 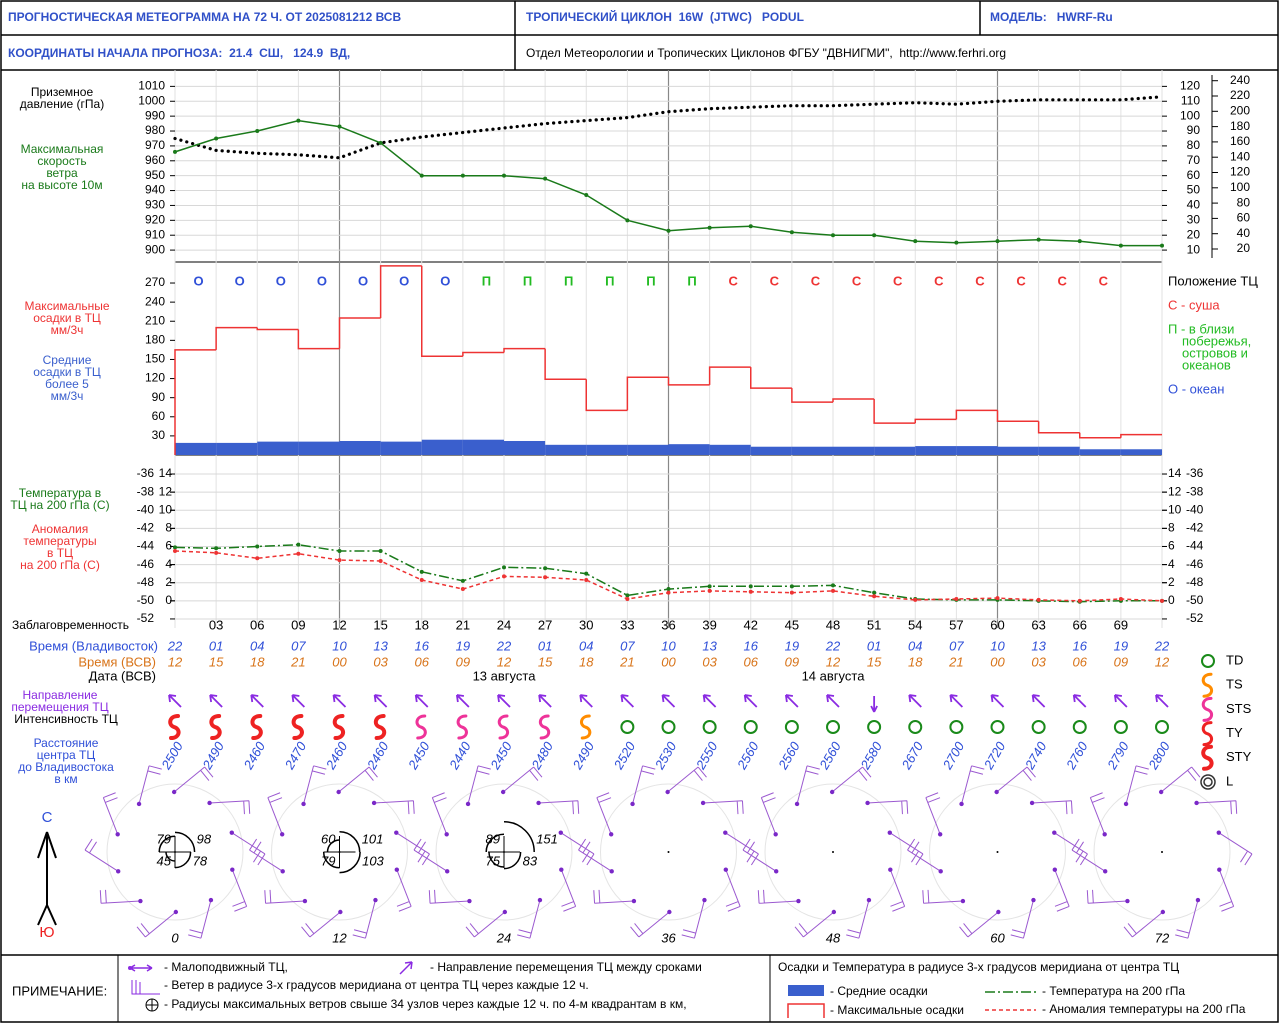 What do you see at coordinates (199, 280) in the screenshot?
I see `position-code: О` at bounding box center [199, 280].